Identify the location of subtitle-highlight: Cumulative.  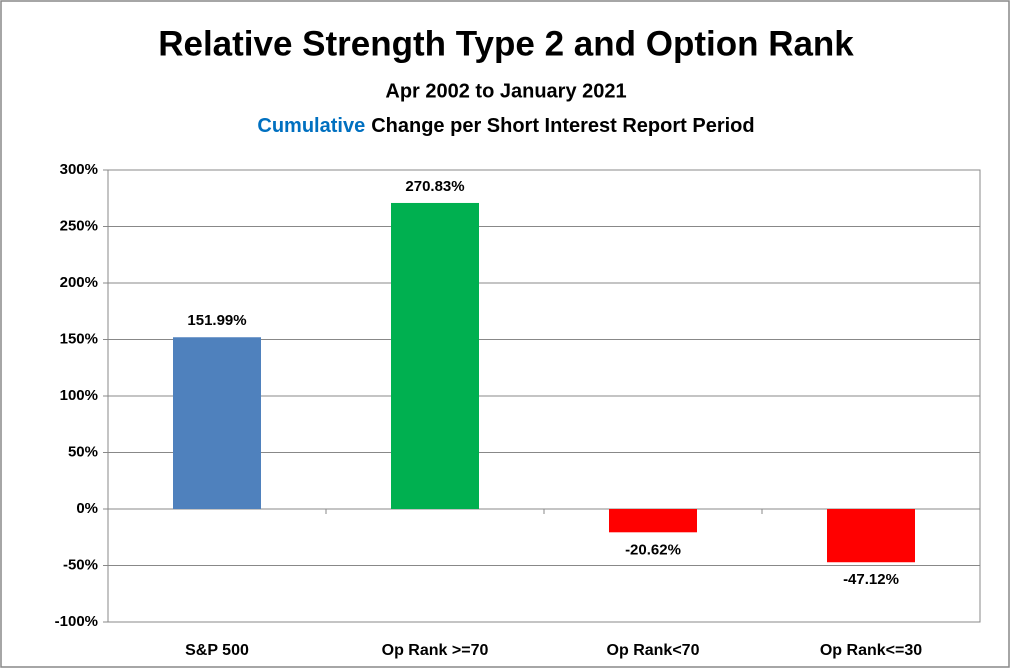
(311, 126).